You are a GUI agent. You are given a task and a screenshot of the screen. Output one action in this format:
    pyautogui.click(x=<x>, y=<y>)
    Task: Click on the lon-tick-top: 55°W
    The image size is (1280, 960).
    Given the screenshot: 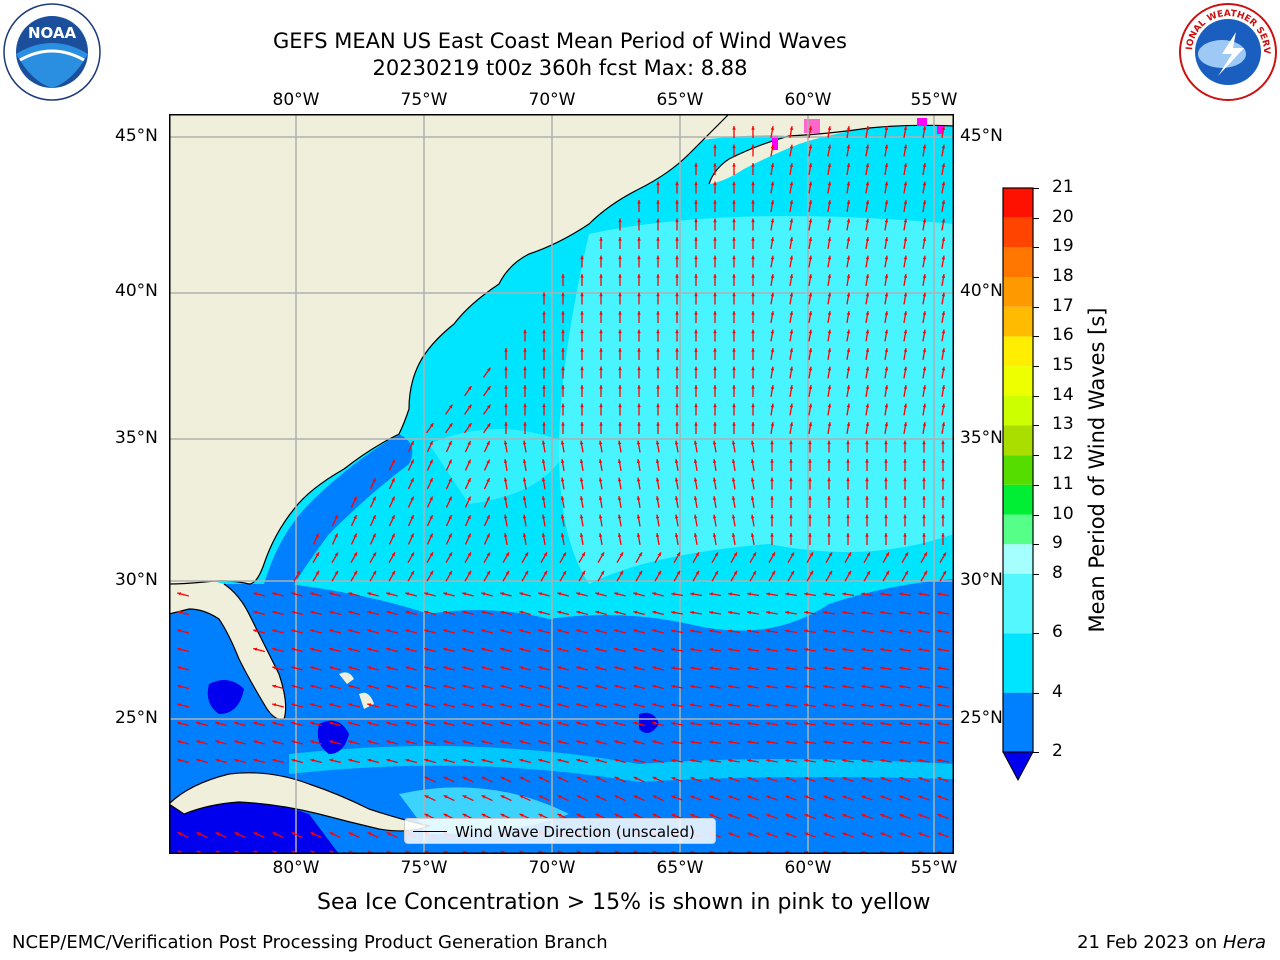 What is the action you would take?
    pyautogui.click(x=934, y=100)
    